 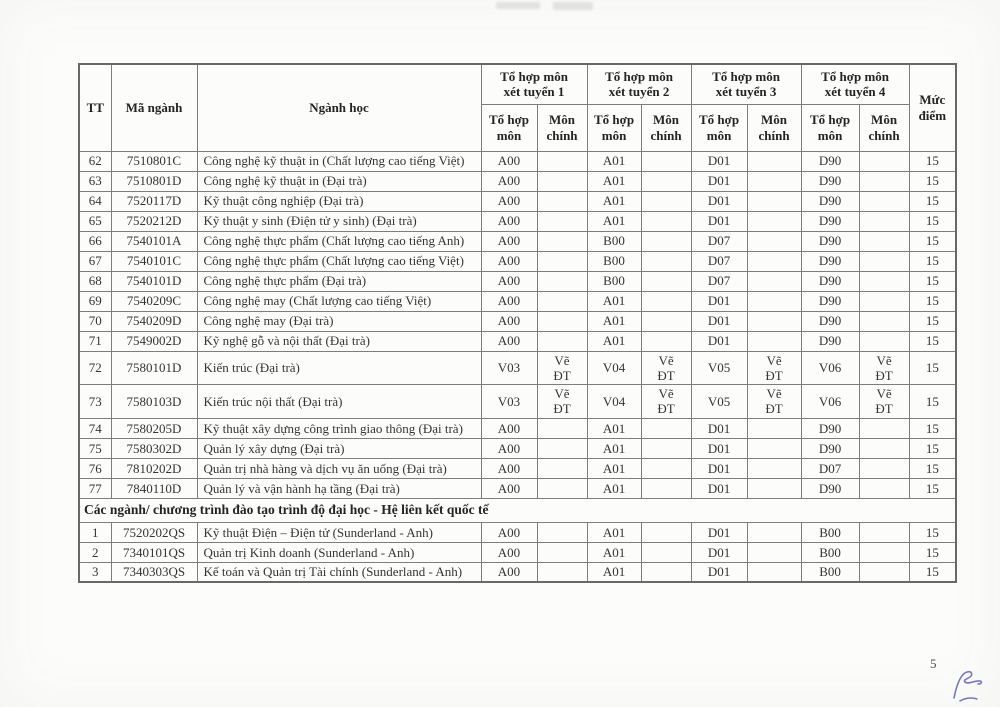 What do you see at coordinates (95, 532) in the screenshot?
I see `cell-tt: 1` at bounding box center [95, 532].